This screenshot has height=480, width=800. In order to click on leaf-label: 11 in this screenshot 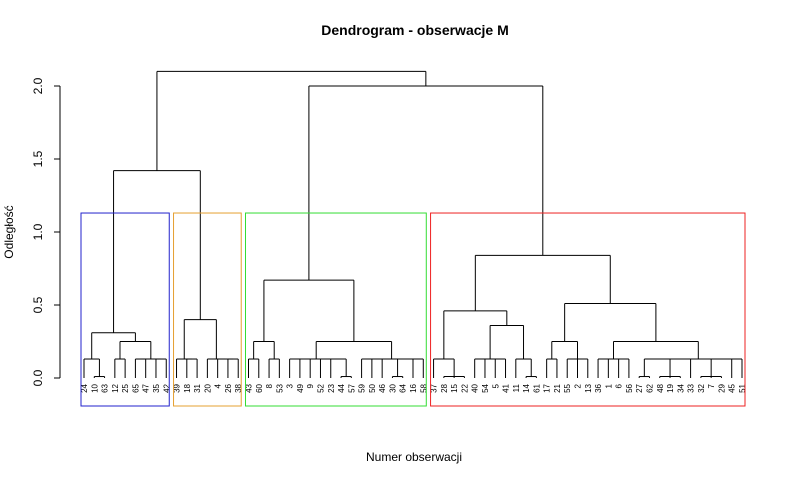, I will do `click(516, 387)`.